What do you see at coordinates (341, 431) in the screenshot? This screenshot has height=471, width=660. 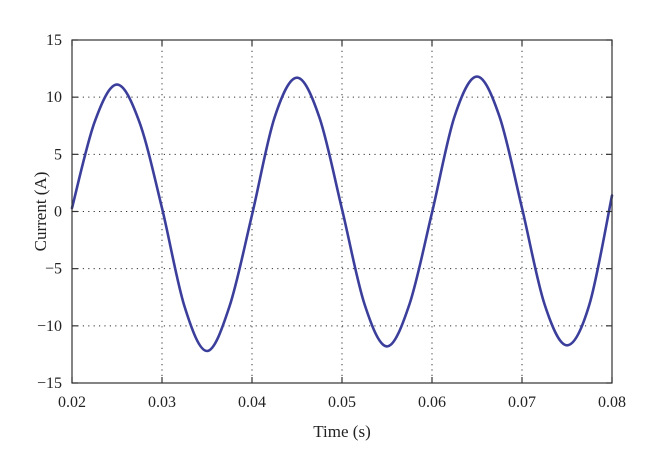 I see `x-axis-title: Time (s)` at bounding box center [341, 431].